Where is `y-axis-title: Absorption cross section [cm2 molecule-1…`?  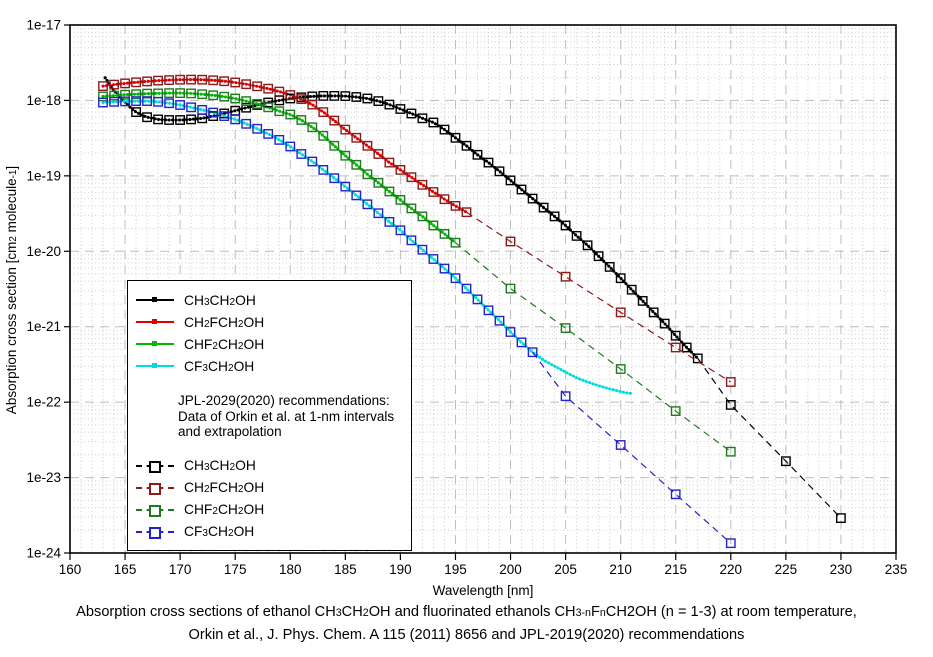 y-axis-title: Absorption cross section [cm2 molecule-1… is located at coordinates (11, 290).